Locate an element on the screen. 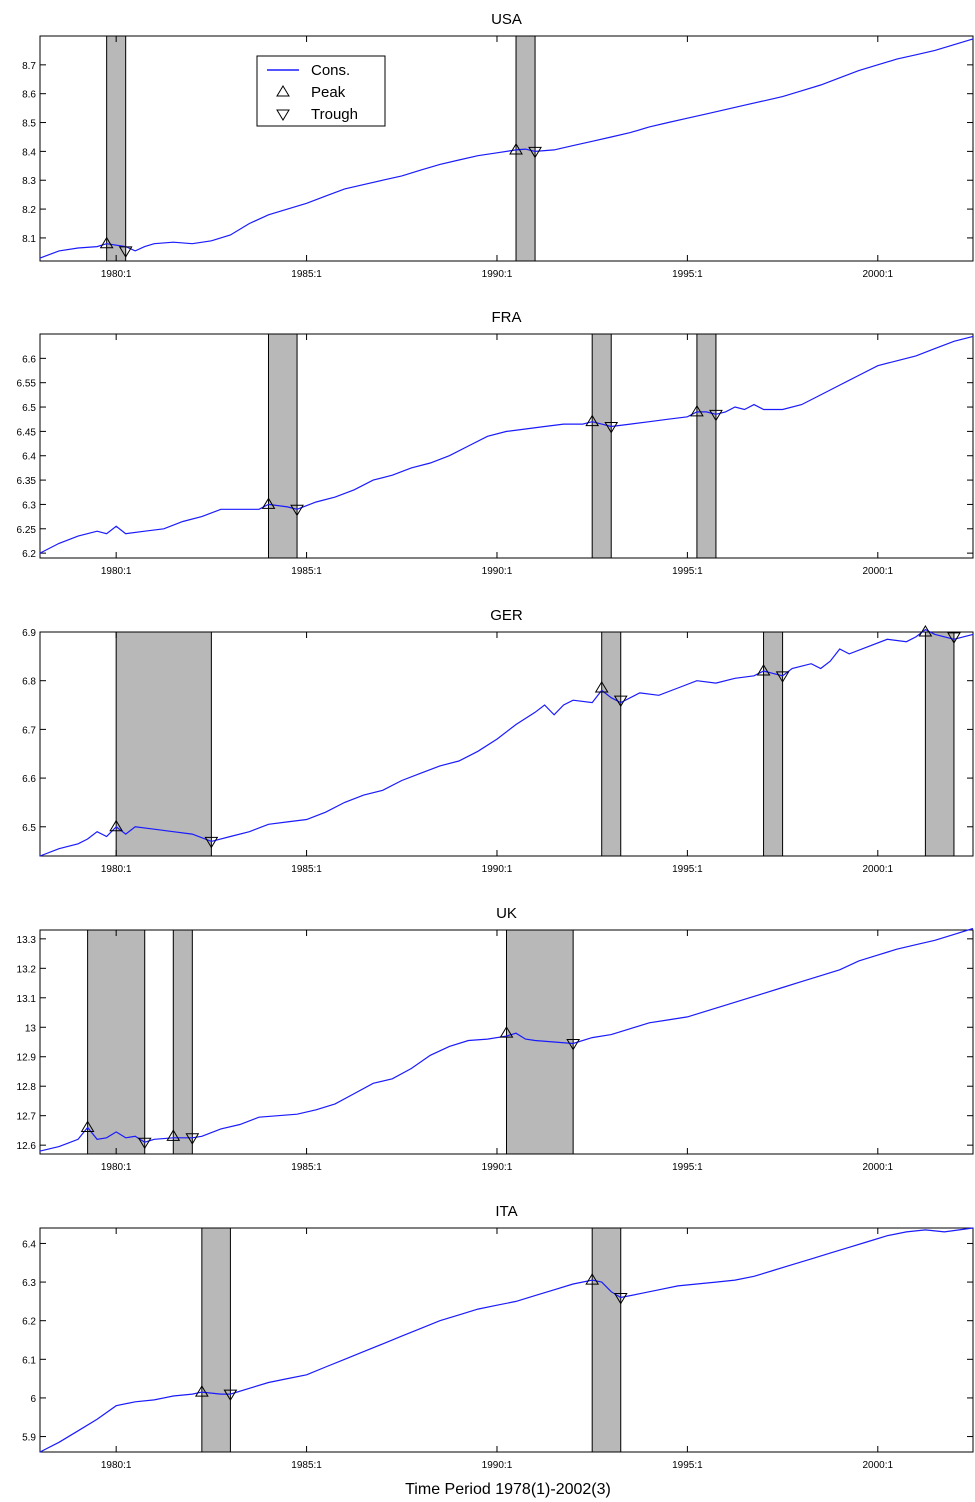 This screenshot has width=975, height=1502. legend-label: Cons. is located at coordinates (330, 70).